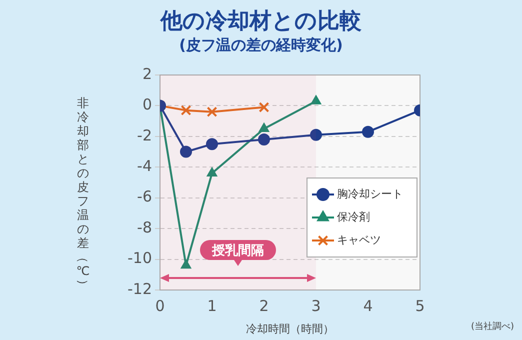  Describe the element at coordinates (370, 193) in the screenshot. I see `legend-label: 胸冷却シート` at that location.